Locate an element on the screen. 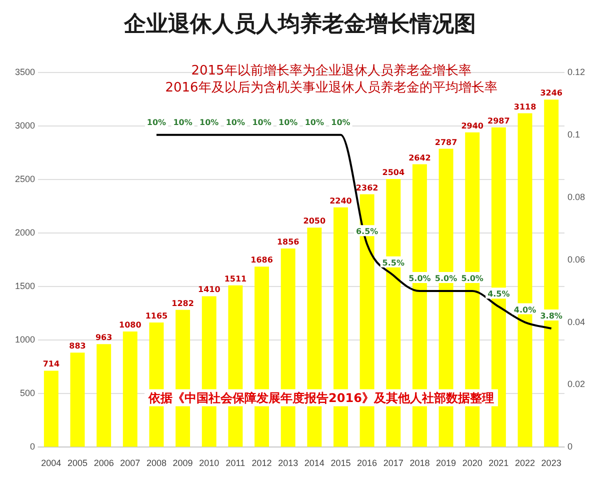 The width and height of the screenshot is (600, 480). y-tick-label: 2000 is located at coordinates (25, 233).